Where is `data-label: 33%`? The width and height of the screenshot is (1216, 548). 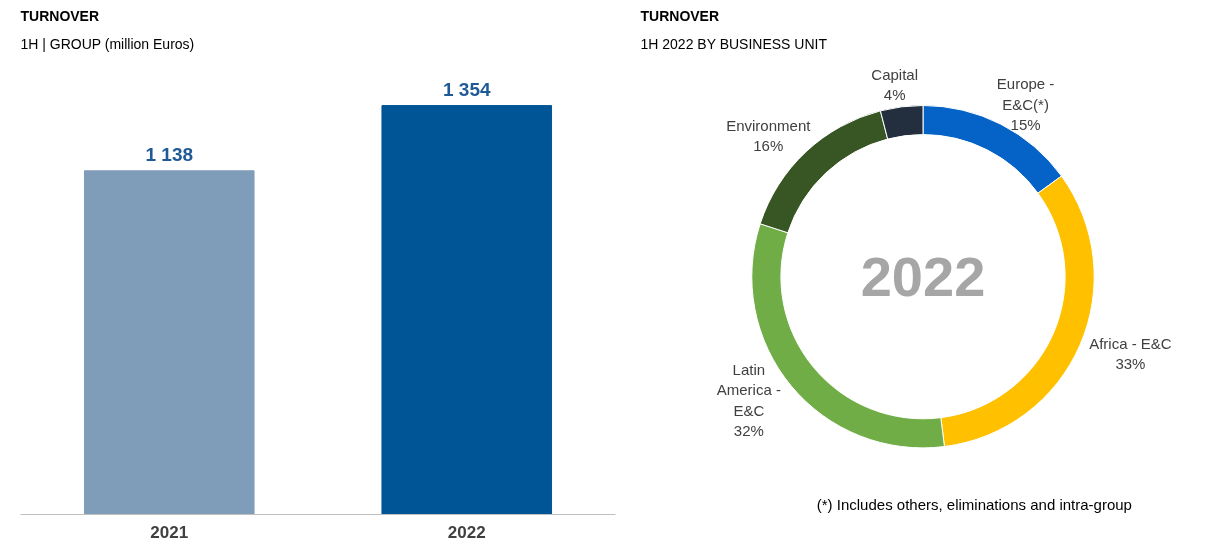
data-label: 33% is located at coordinates (1130, 364).